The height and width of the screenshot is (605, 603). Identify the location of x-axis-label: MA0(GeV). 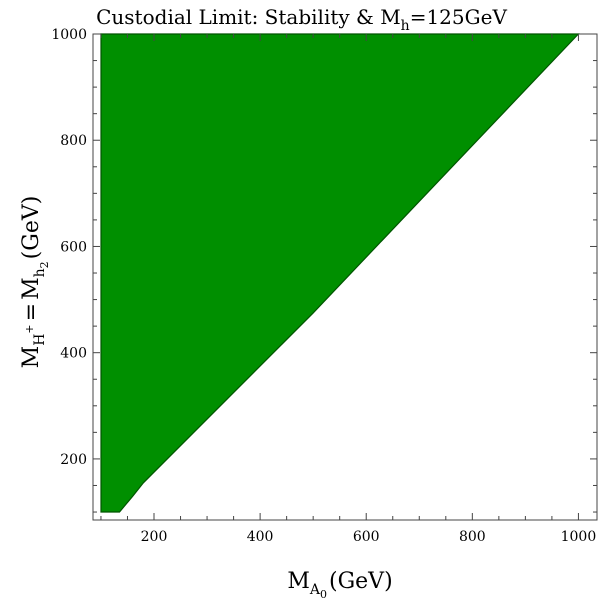
(339, 584).